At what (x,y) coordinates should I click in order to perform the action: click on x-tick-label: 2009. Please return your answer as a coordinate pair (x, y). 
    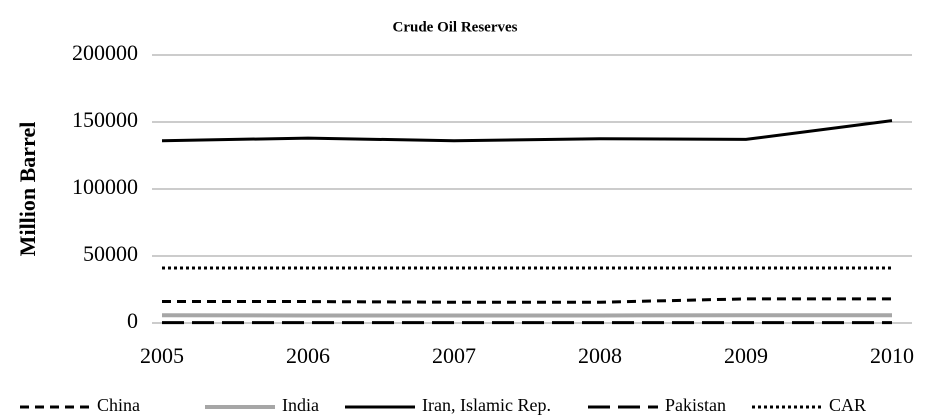
    Looking at the image, I should click on (746, 355).